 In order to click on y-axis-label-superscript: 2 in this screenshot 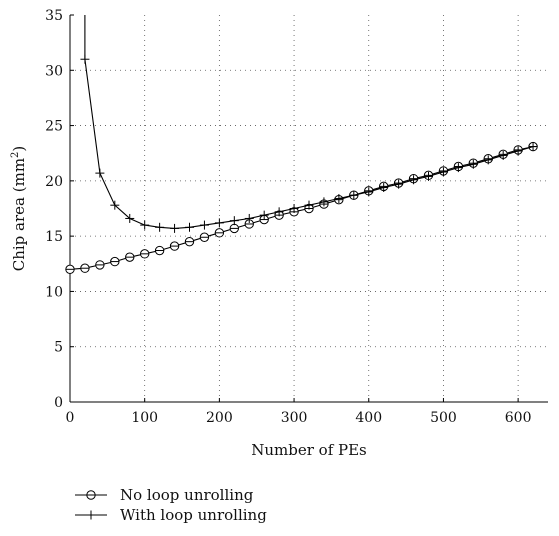, I will do `click(15, 155)`.